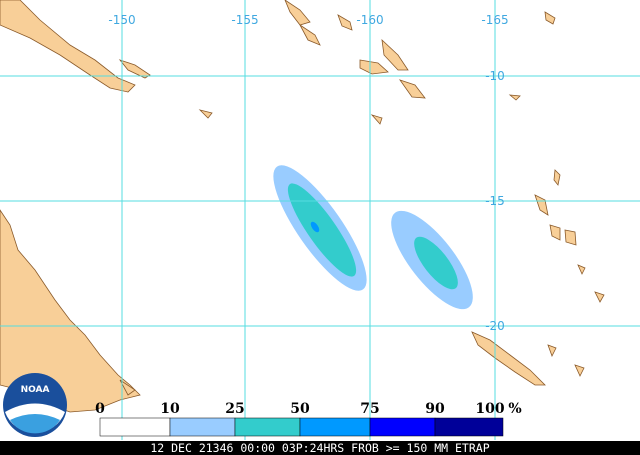  What do you see at coordinates (373, 237) in the screenshot?
I see `precip-areas` at bounding box center [373, 237].